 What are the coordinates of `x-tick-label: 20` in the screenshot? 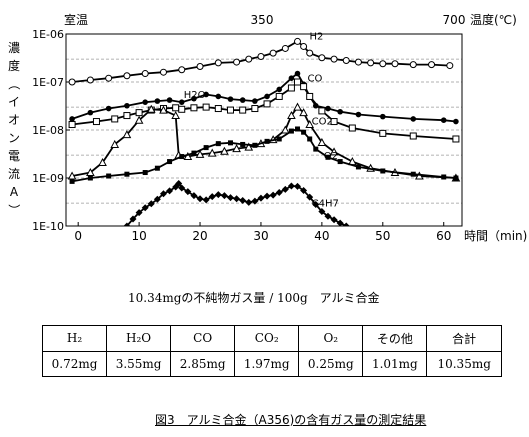 It's located at (199, 236).